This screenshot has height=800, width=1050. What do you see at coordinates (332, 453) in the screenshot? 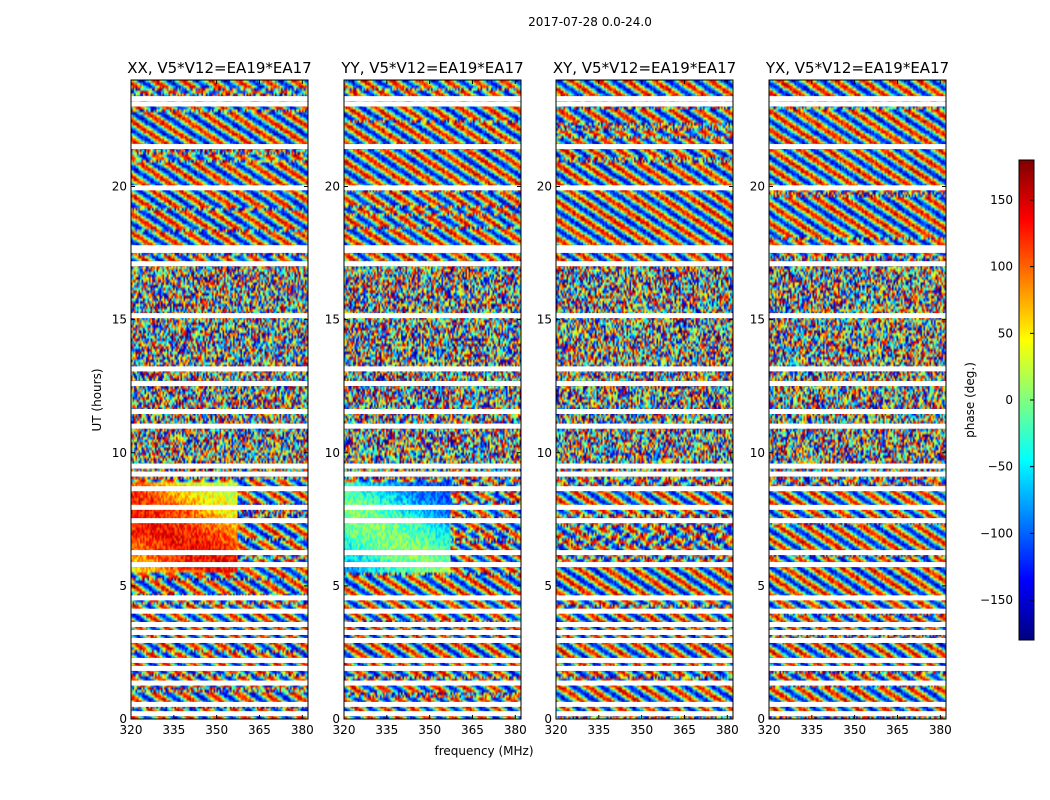
I see `y-tick-label: 10` at bounding box center [332, 453].